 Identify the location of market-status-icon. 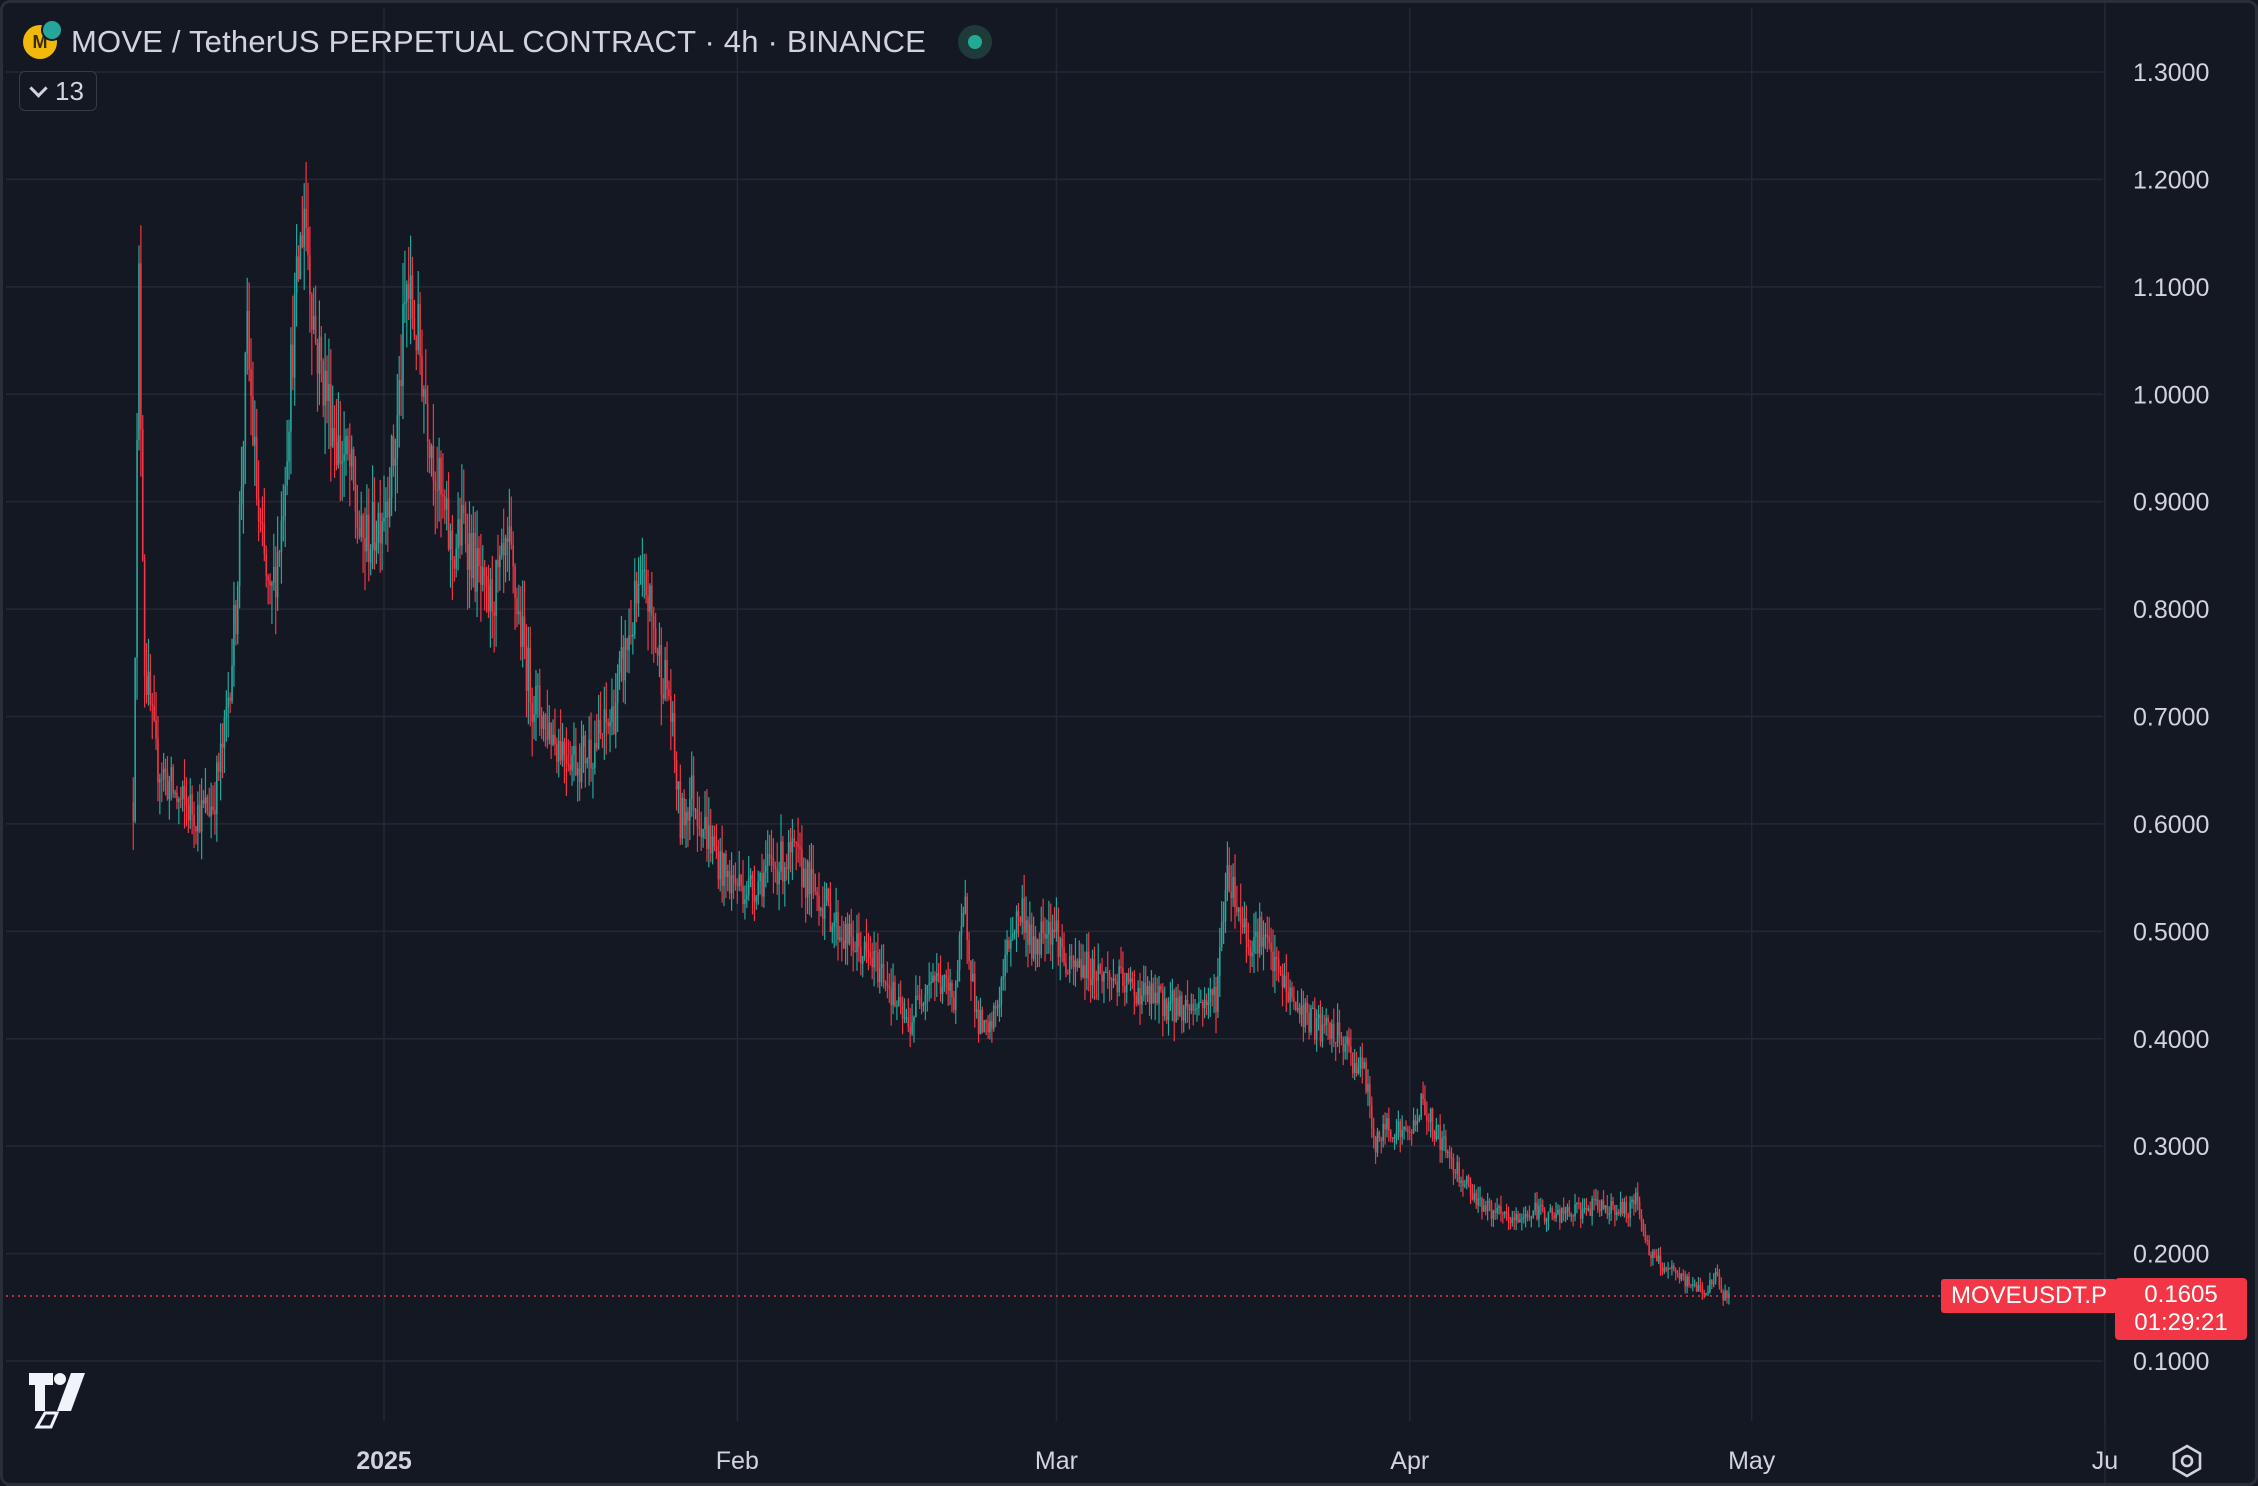
(975, 42).